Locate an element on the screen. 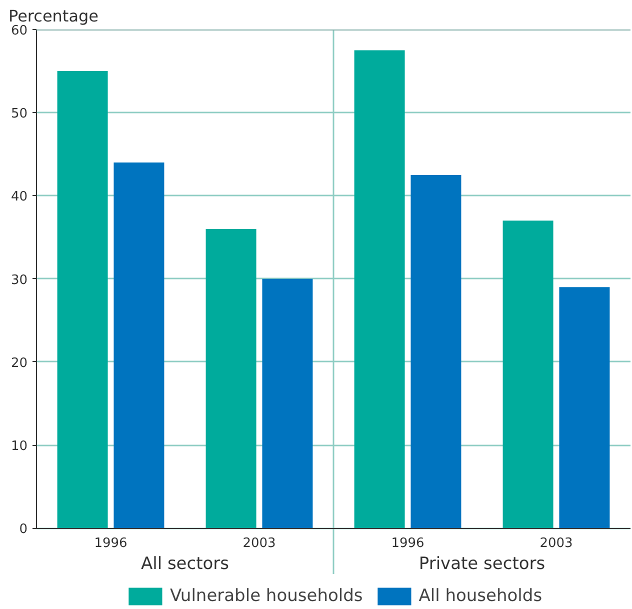  y-axis-title: Percentage is located at coordinates (53, 16).